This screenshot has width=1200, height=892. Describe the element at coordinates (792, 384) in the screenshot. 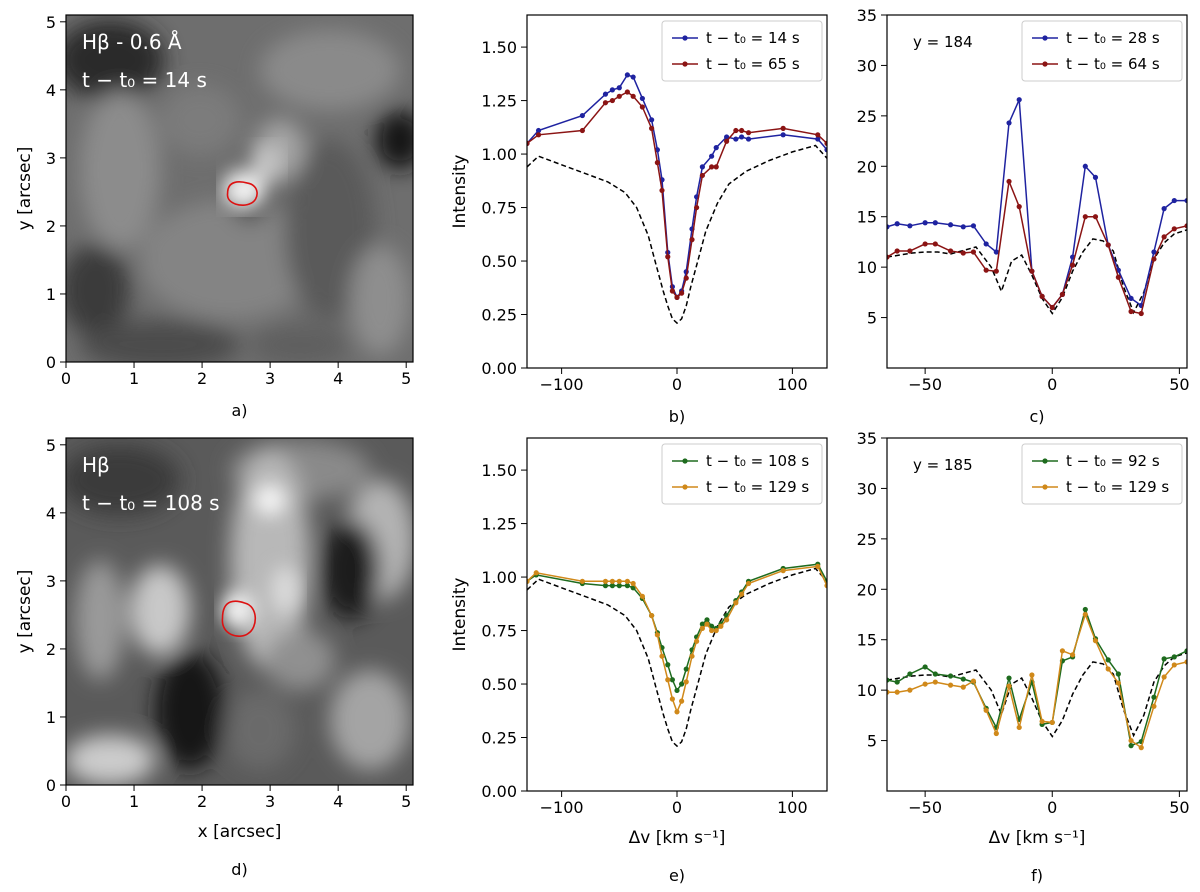

I see `x-tick-label: 100` at that location.